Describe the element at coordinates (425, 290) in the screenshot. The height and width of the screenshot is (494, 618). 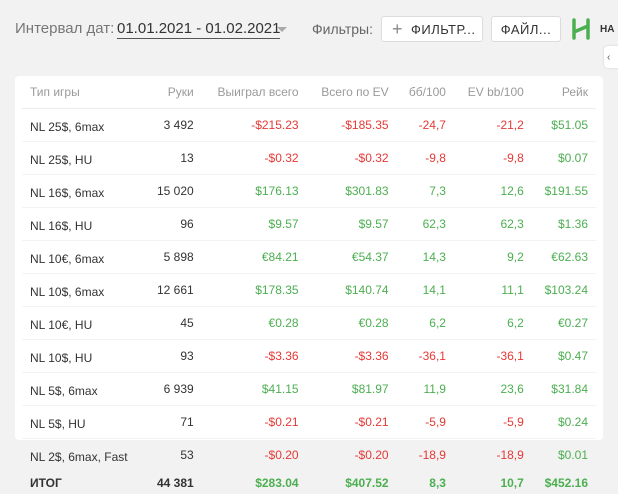
I see `cell-bb100: 14,1` at that location.